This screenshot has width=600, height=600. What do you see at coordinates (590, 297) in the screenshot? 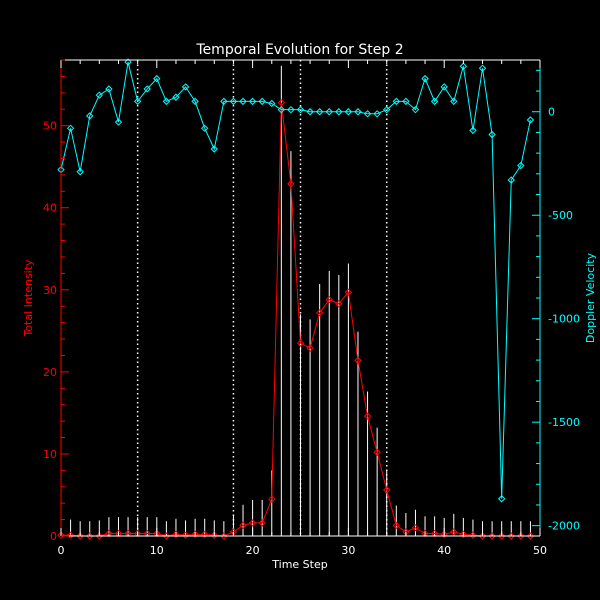
I see `y2-axis-label: Doppler Velocity` at bounding box center [590, 297].